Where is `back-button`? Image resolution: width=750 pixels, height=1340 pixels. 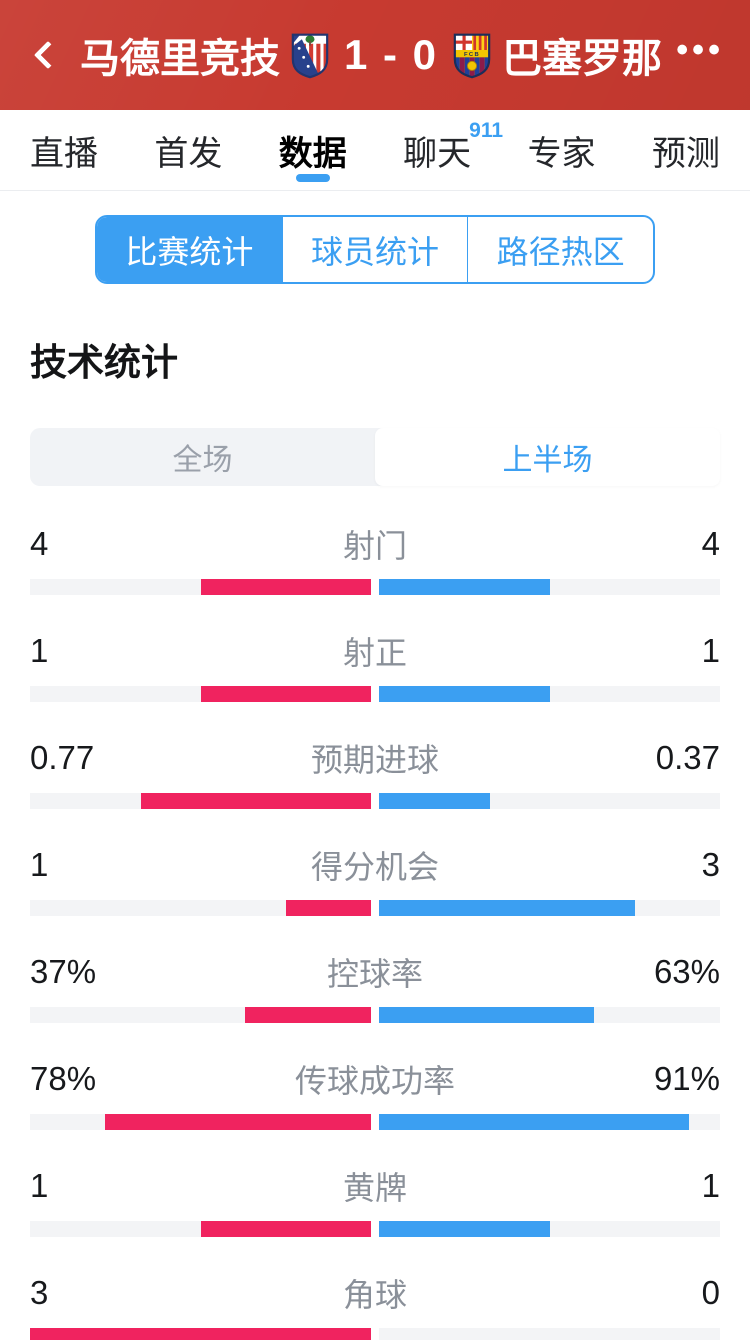 back-button is located at coordinates (48, 55).